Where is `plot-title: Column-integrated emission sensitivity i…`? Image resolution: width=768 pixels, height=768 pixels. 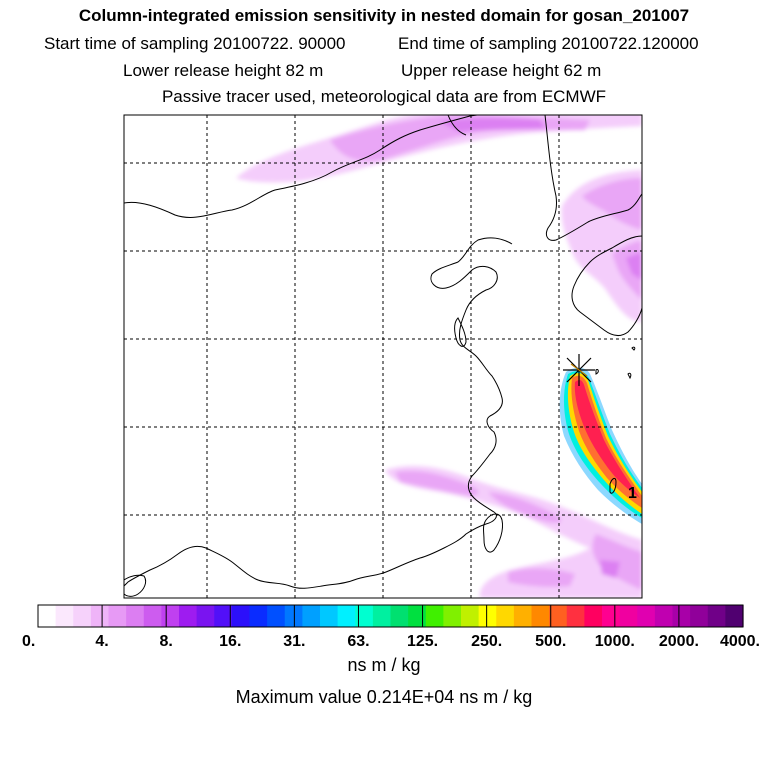
plot-title: Column-integrated emission sensitivity i… is located at coordinates (384, 15).